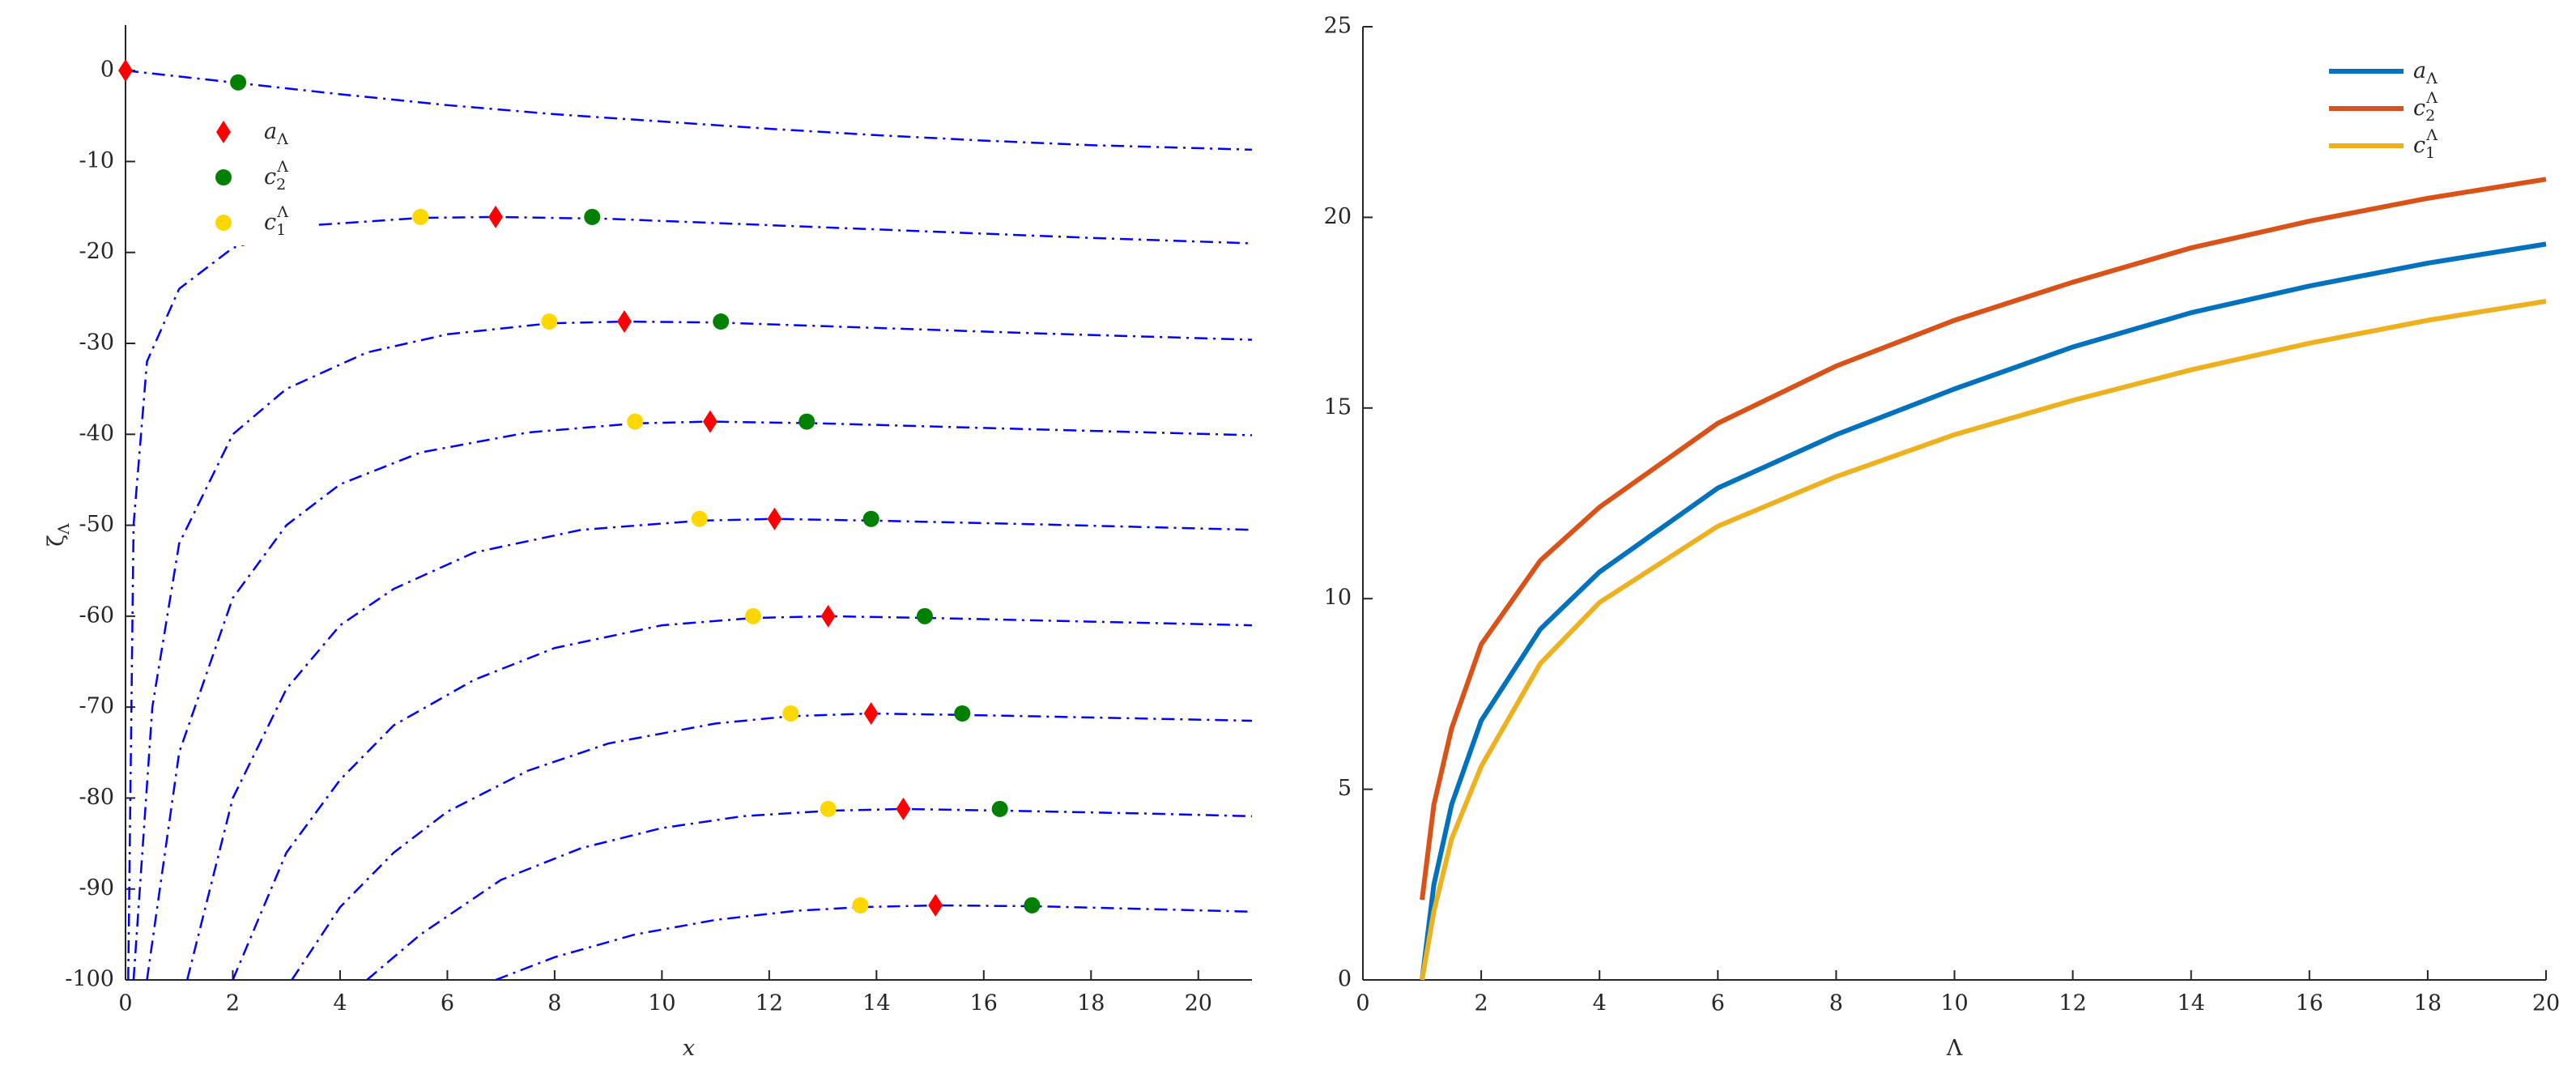 This screenshot has width=2576, height=1069. What do you see at coordinates (96, 343) in the screenshot?
I see `y-tick-label: -30` at bounding box center [96, 343].